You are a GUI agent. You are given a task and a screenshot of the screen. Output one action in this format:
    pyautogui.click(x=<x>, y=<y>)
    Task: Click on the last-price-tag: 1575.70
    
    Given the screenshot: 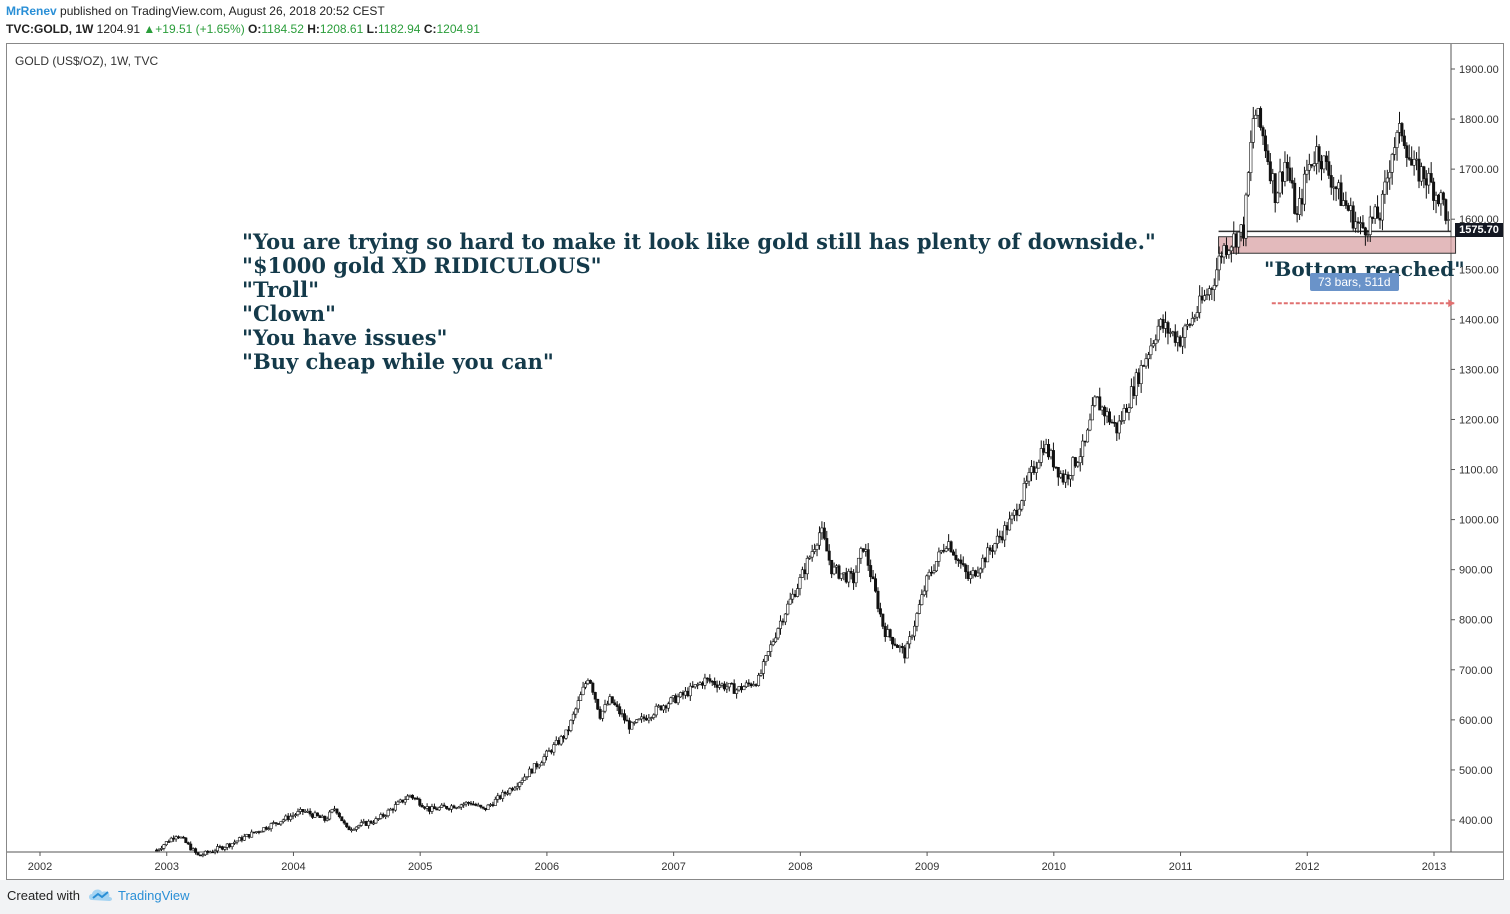 What is the action you would take?
    pyautogui.click(x=1479, y=230)
    